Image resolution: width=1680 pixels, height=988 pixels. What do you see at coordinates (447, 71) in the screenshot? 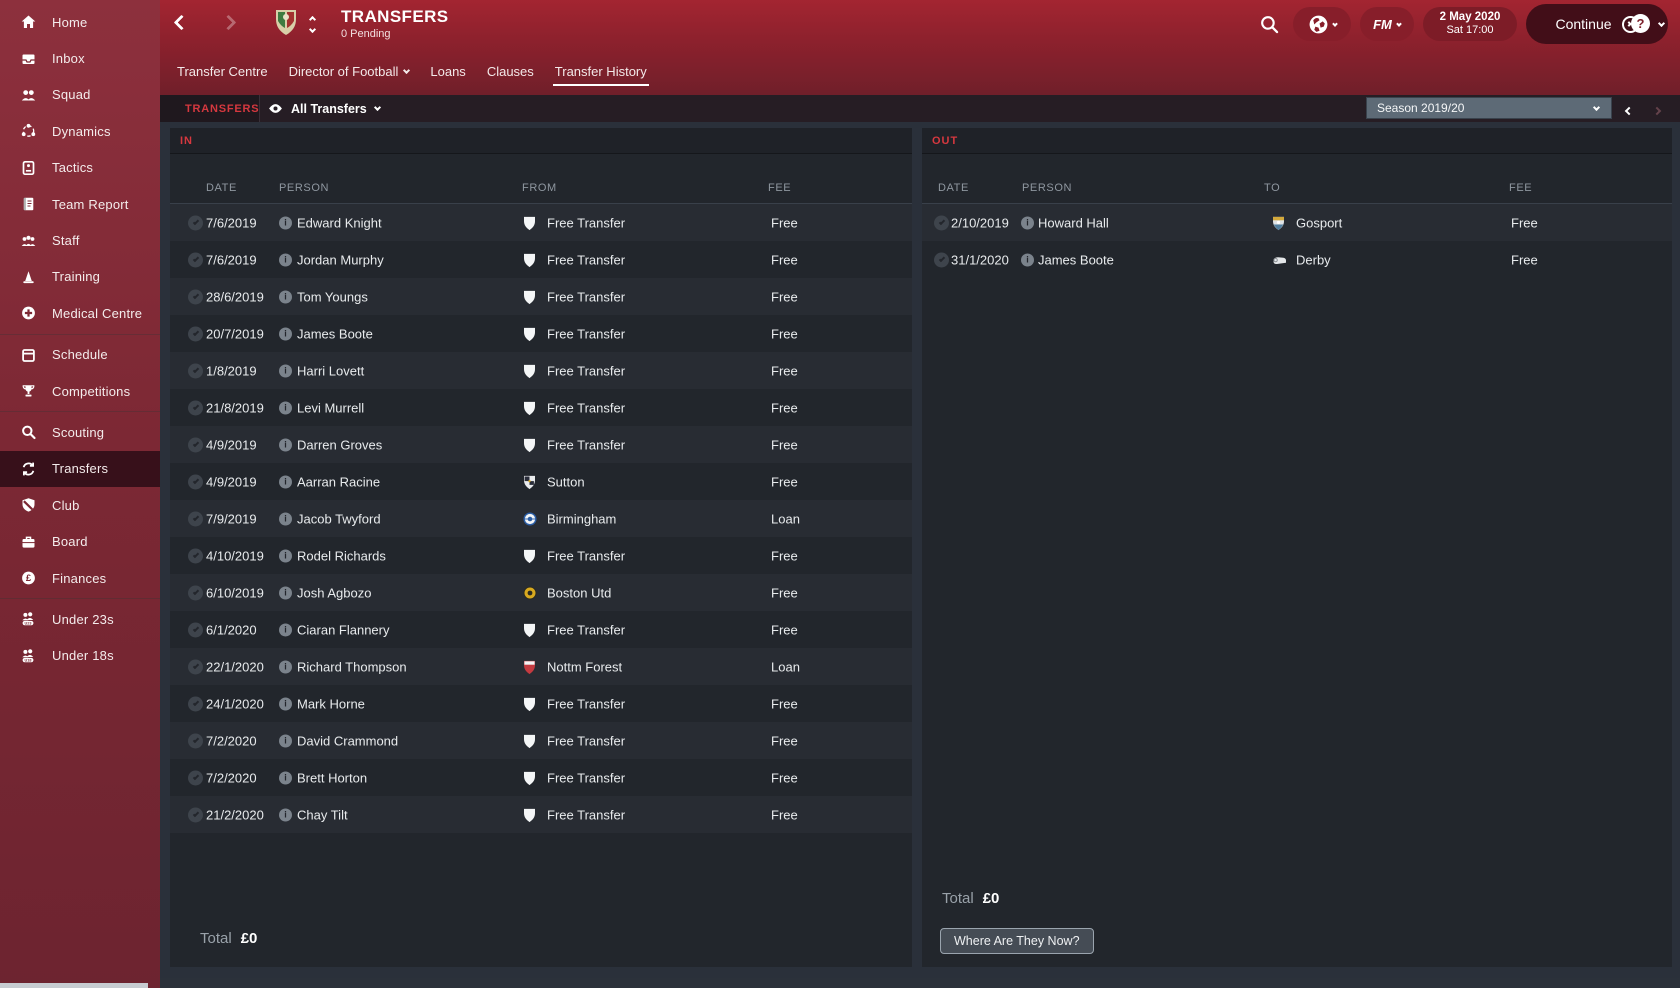
I see `tab-loans: Loans` at bounding box center [447, 71].